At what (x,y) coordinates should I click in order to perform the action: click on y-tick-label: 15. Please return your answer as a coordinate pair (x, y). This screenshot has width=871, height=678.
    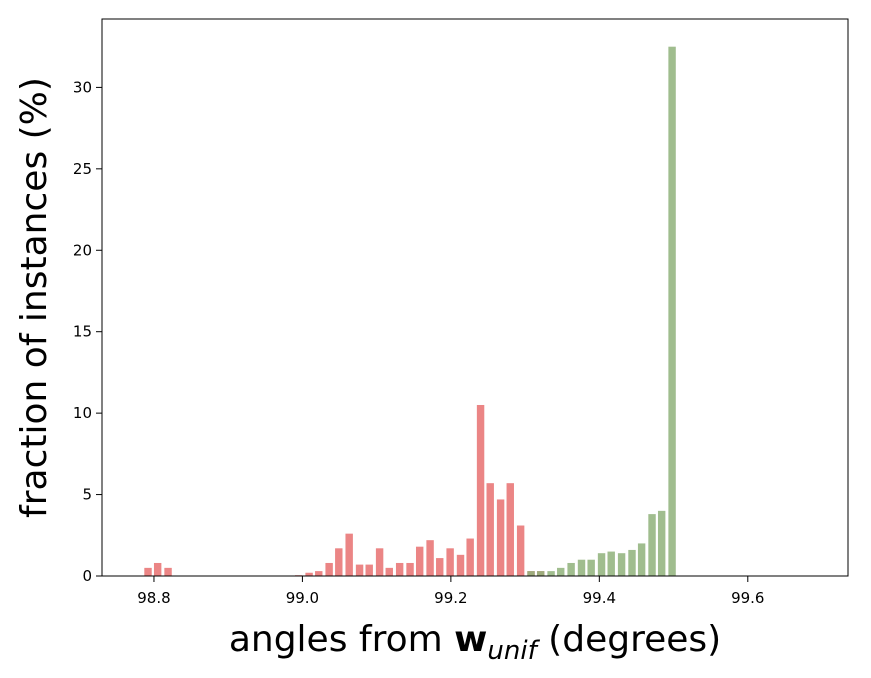
    Looking at the image, I should click on (82, 332).